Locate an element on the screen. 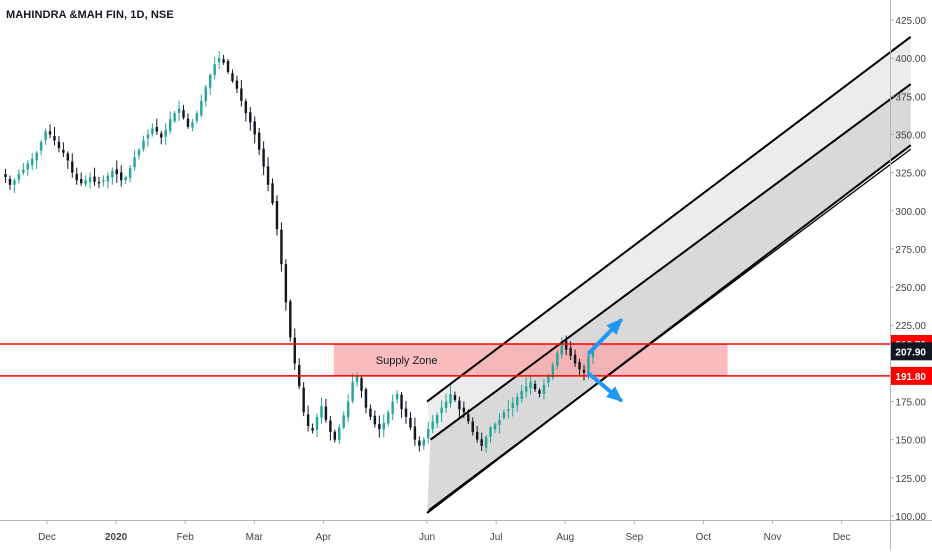 This screenshot has height=555, width=932. current-price-tag-text: 207.90 is located at coordinates (910, 352).